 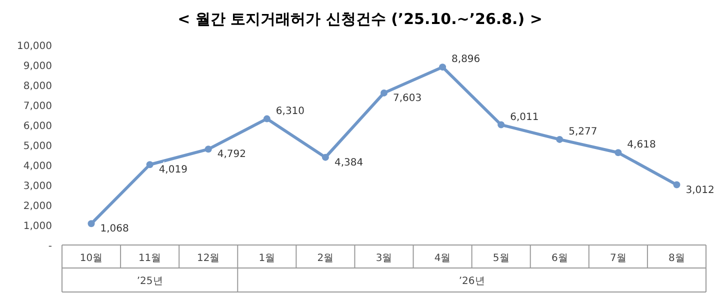 I want to click on data-label: 4,019, so click(x=173, y=170).